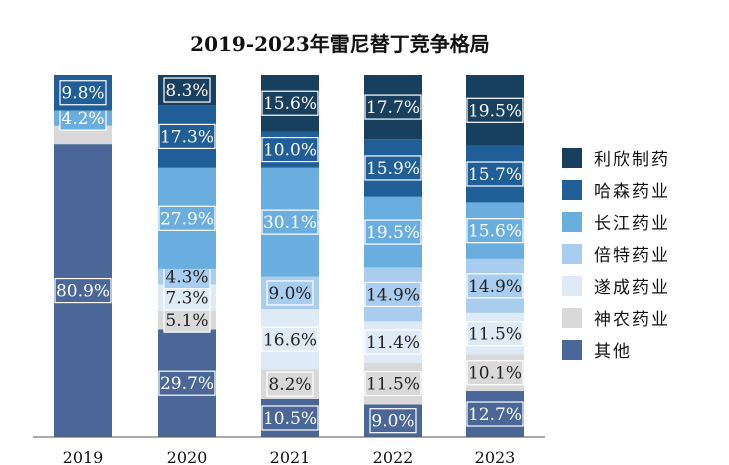 The width and height of the screenshot is (729, 465). I want to click on data-label: 10.0%, so click(290, 151).